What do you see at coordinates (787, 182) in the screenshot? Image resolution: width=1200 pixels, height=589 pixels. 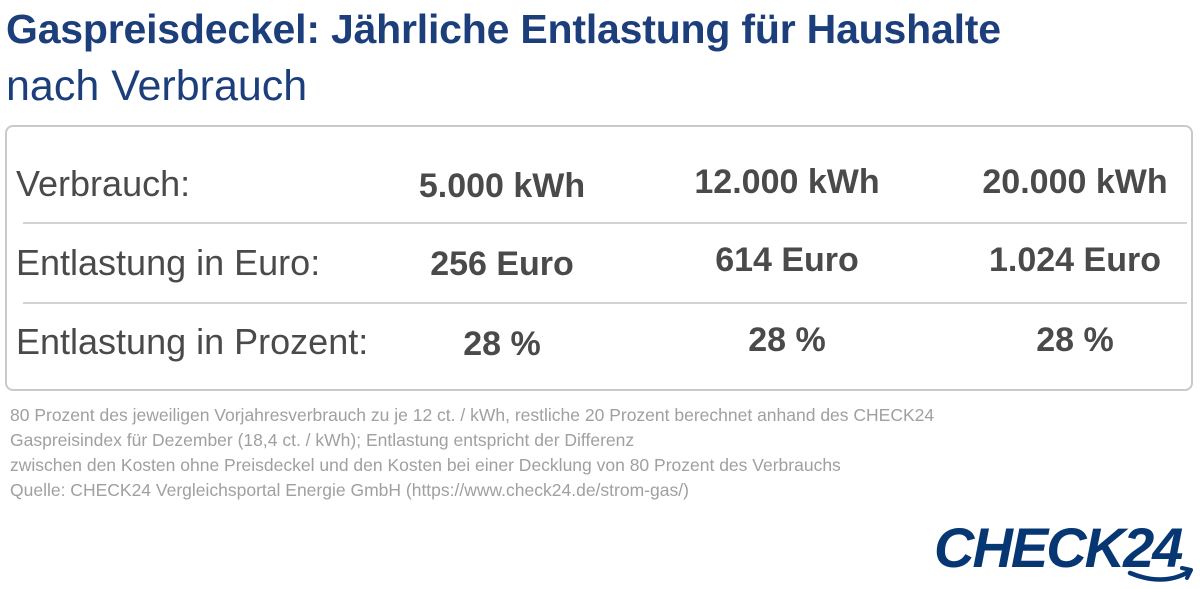 I see `table-cell: 12.000 kWh` at bounding box center [787, 182].